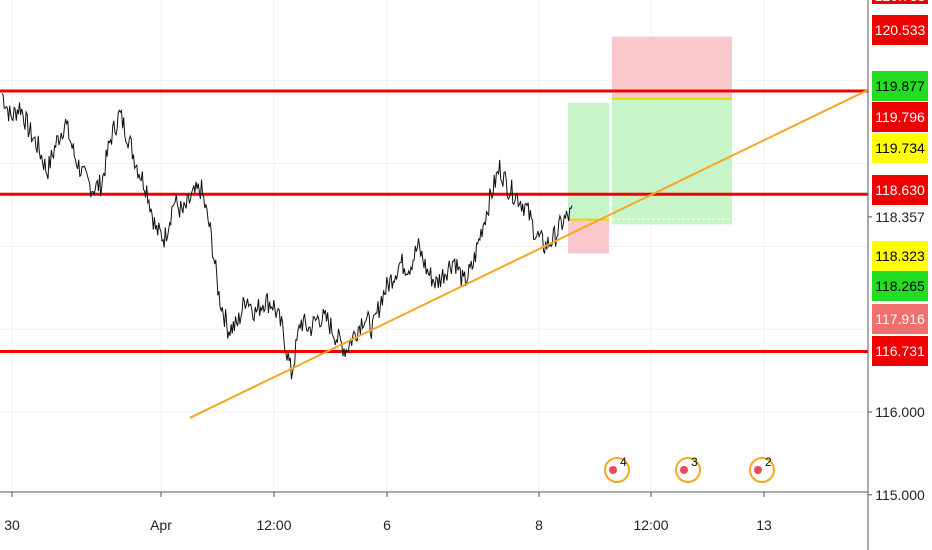  Describe the element at coordinates (588, 161) in the screenshot. I see `long-position-profit-zone` at that location.